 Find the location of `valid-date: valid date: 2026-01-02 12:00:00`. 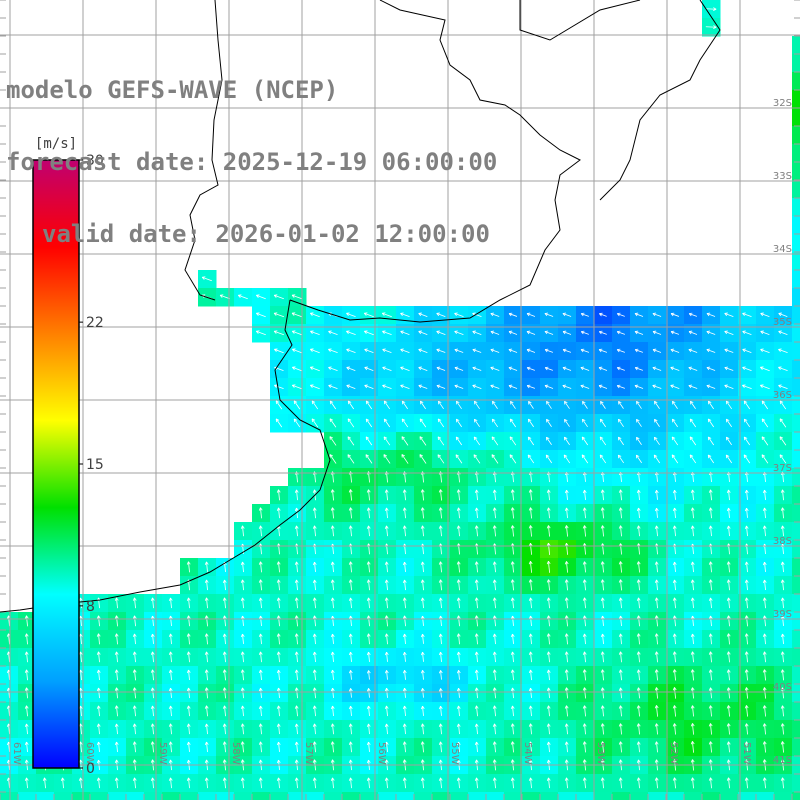

valid-date: valid date: 2026-01-02 12:00:00 is located at coordinates (266, 234).